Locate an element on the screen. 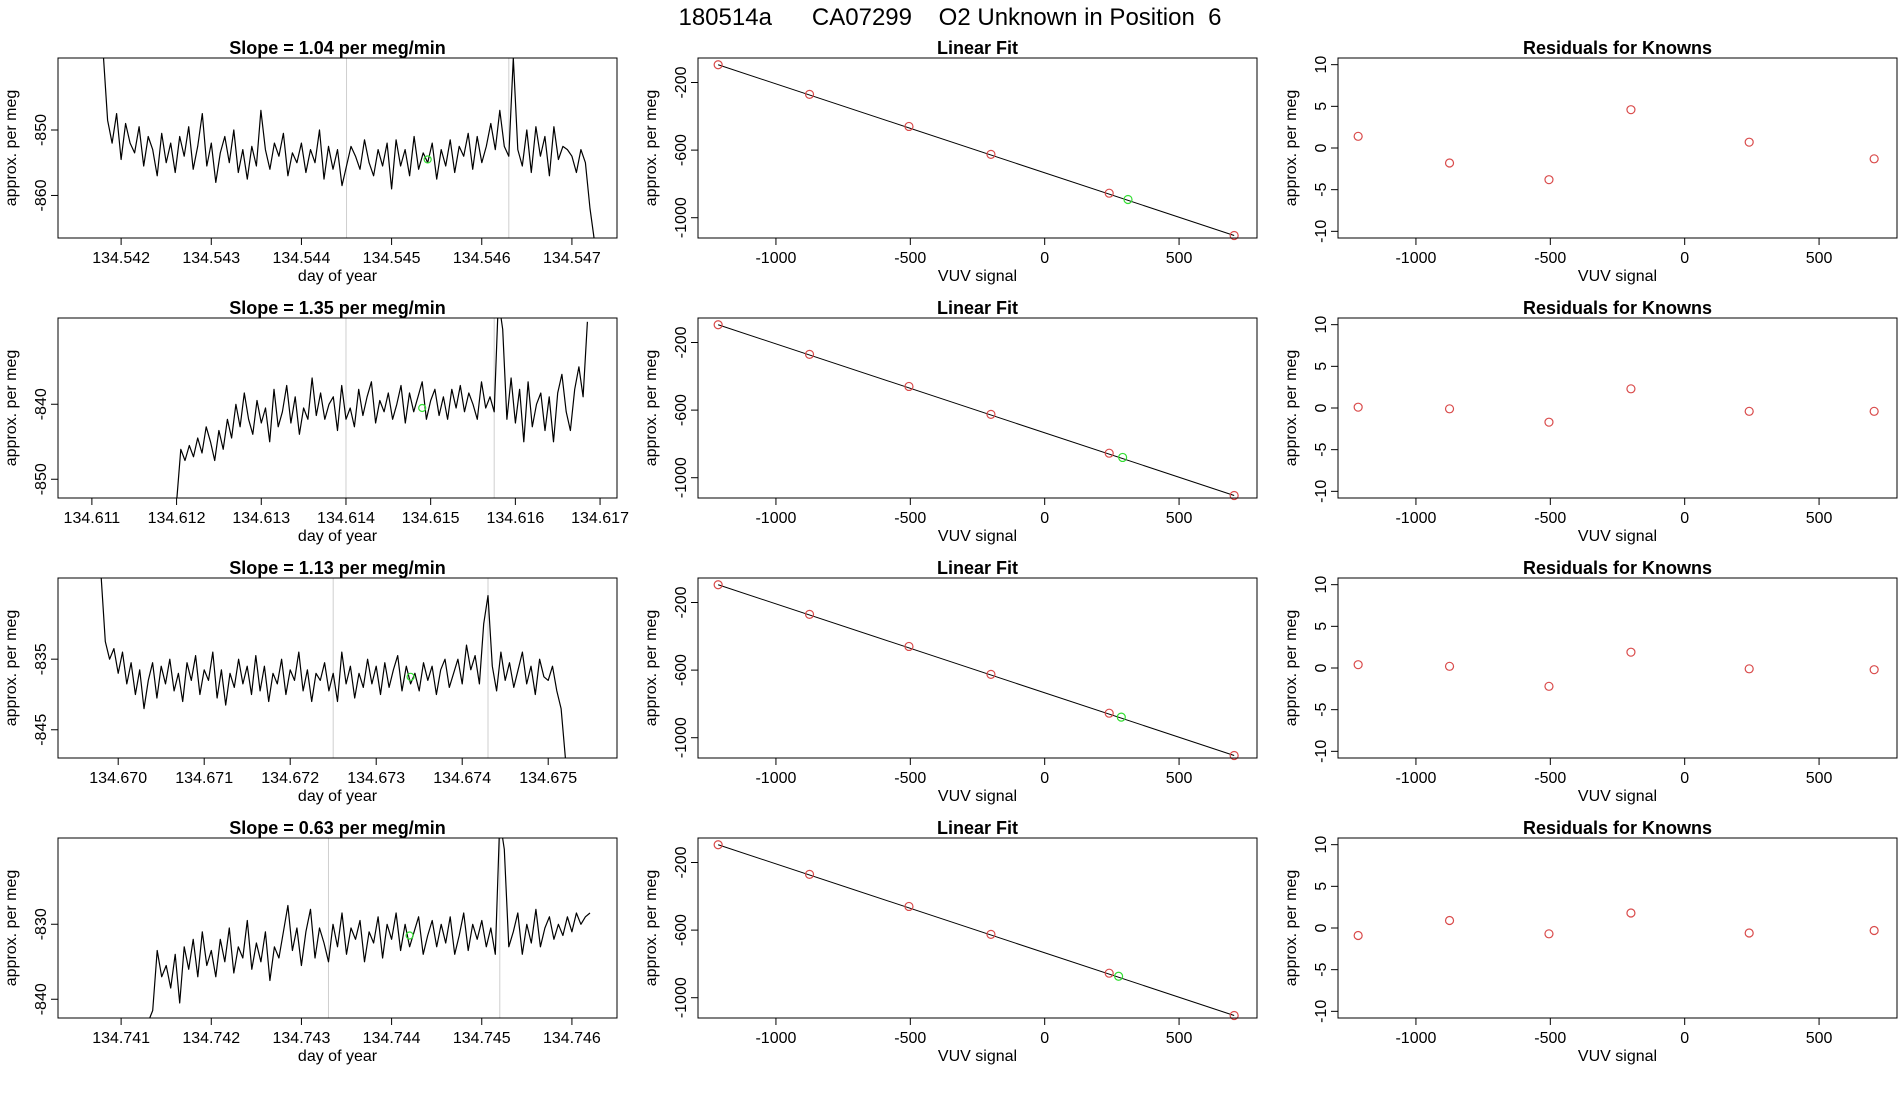  fit2-xtick-label-2: 0 is located at coordinates (1044, 518).